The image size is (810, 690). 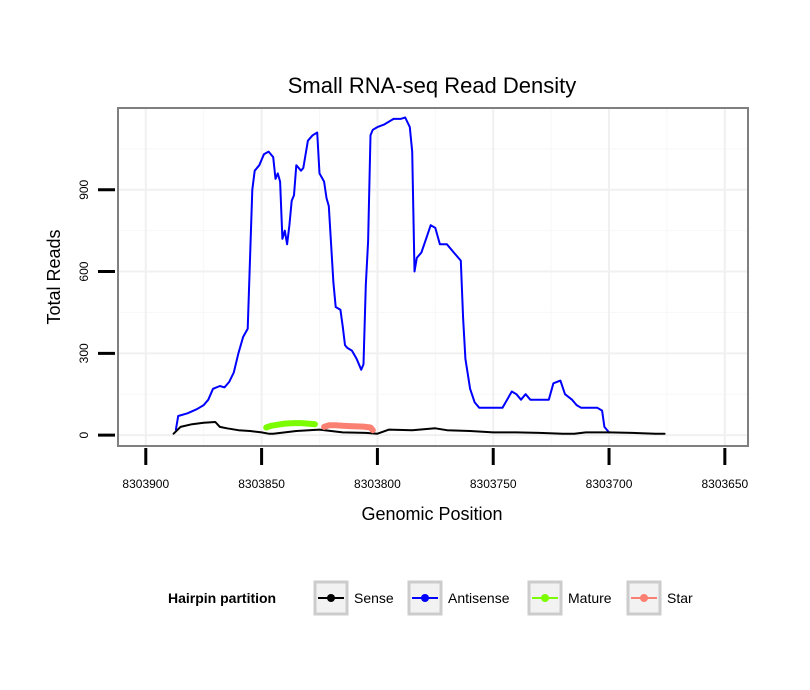 I want to click on y-tick-label: 300, so click(x=84, y=353).